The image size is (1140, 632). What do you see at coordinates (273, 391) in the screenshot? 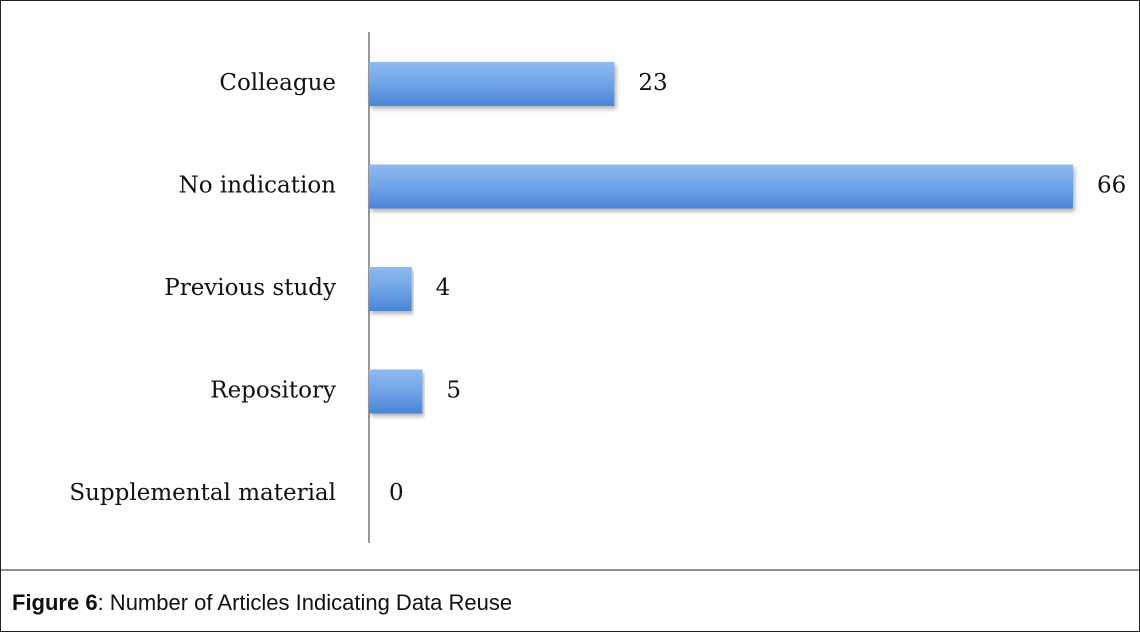
I see `category-label: Repository` at bounding box center [273, 391].